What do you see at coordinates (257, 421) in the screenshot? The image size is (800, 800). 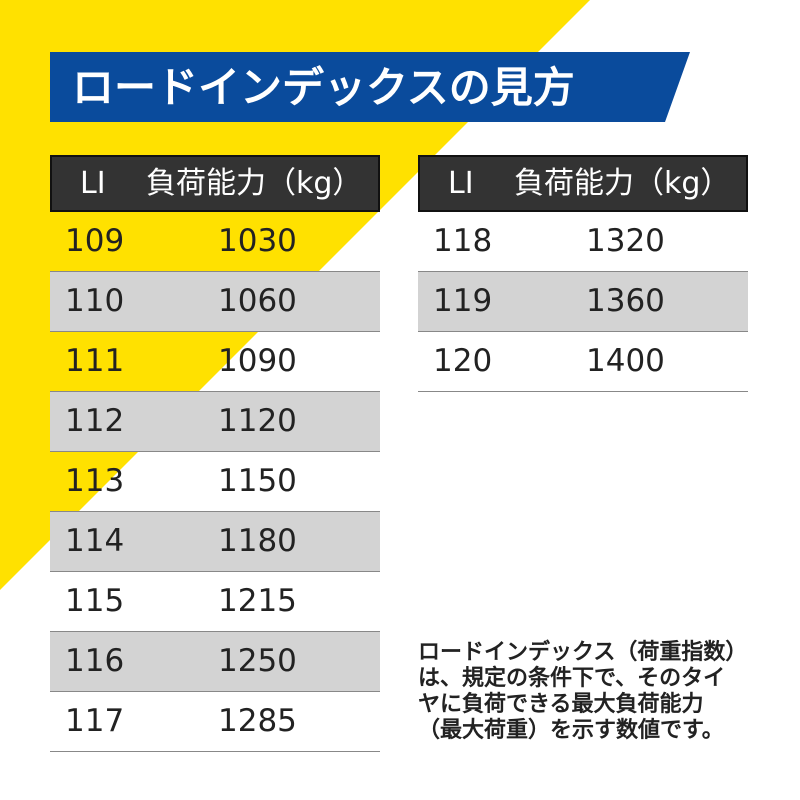 I see `capacity-cell: 1120` at bounding box center [257, 421].